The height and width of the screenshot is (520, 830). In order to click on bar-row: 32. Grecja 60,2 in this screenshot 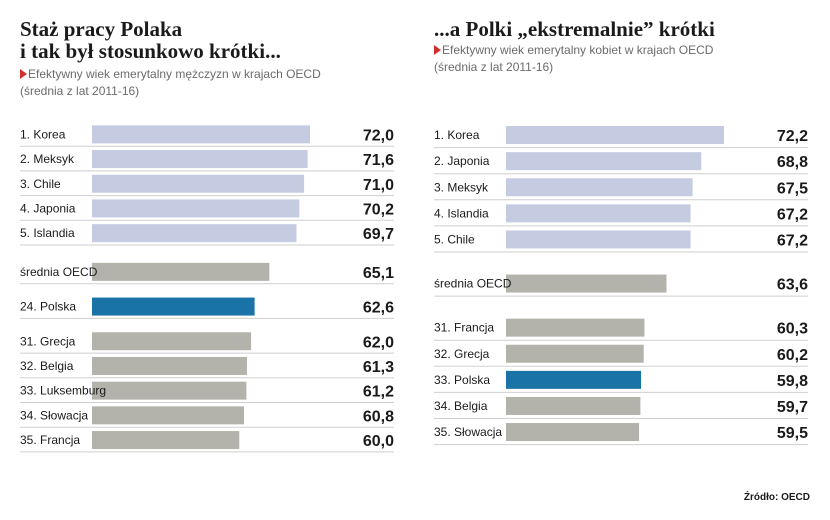, I will do `click(621, 355)`.